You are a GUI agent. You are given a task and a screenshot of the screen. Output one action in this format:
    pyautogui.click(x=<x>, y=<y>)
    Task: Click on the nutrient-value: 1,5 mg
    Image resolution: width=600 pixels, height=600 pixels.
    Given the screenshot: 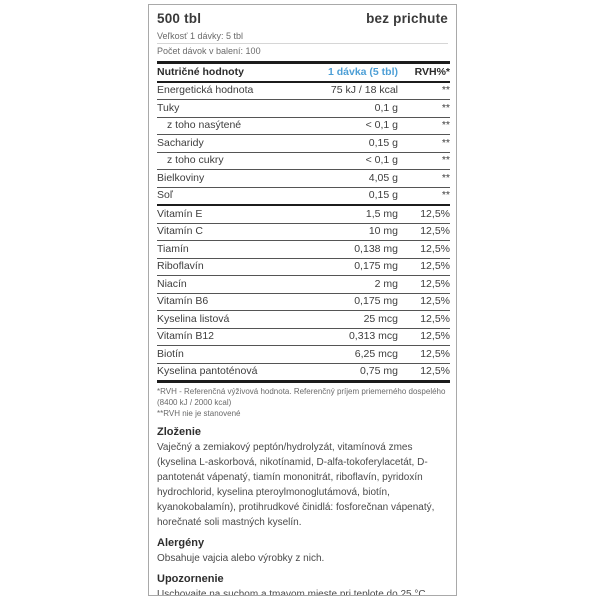 What is the action you would take?
    pyautogui.click(x=381, y=213)
    